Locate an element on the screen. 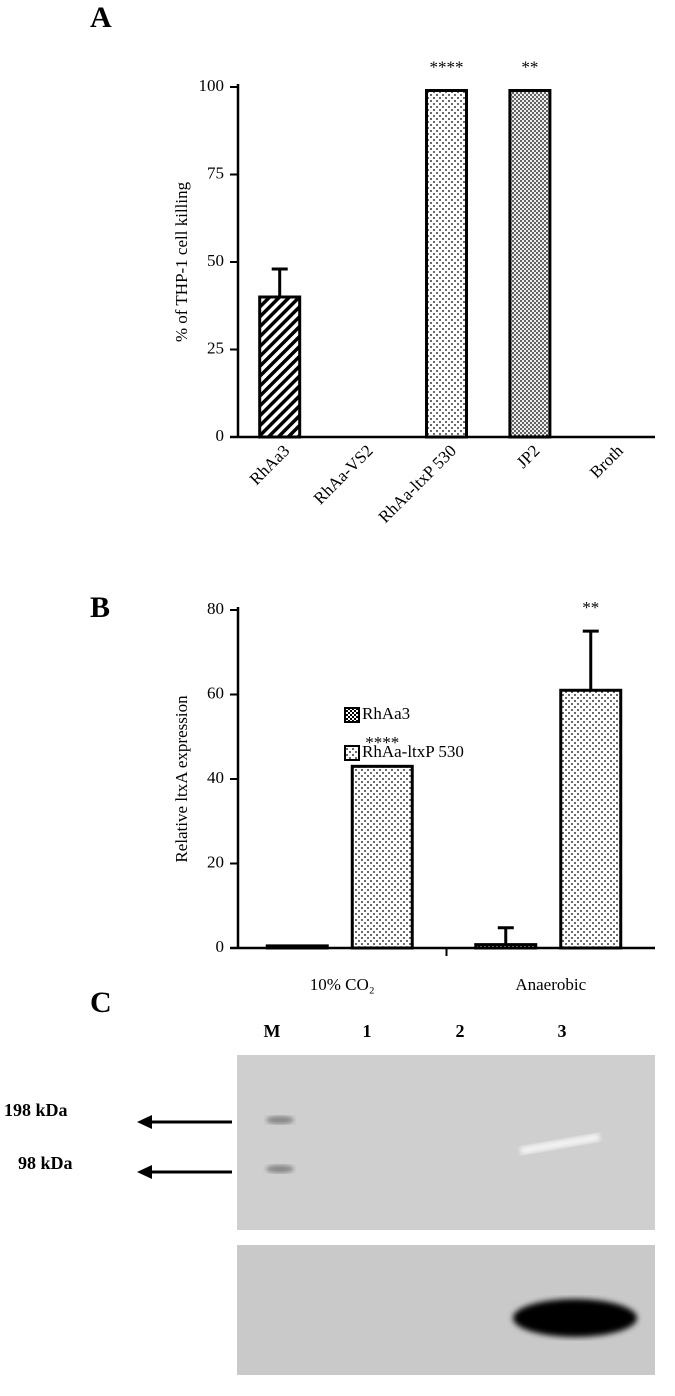  x-tick-label: Broth is located at coordinates (606, 461).